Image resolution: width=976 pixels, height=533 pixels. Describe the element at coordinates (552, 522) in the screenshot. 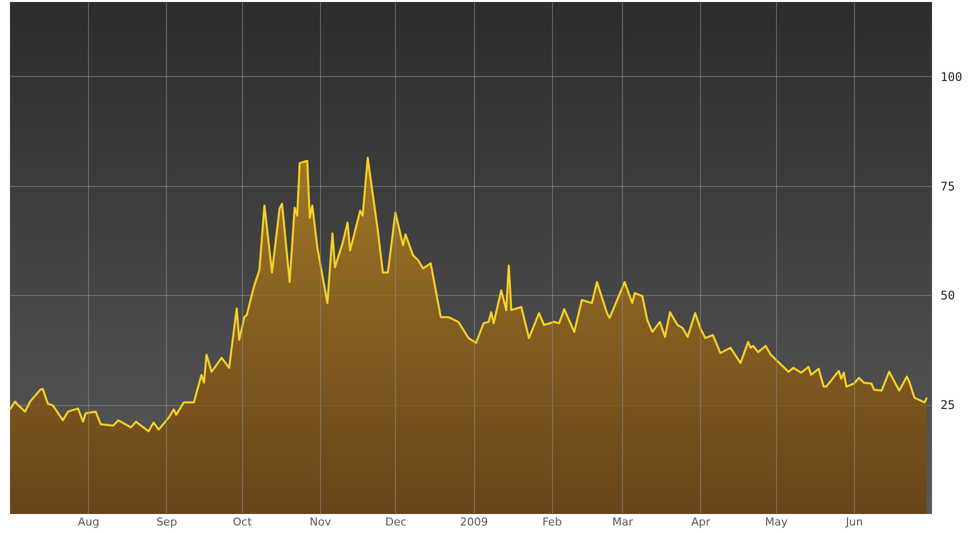

I see `x-tick-label: Feb` at that location.